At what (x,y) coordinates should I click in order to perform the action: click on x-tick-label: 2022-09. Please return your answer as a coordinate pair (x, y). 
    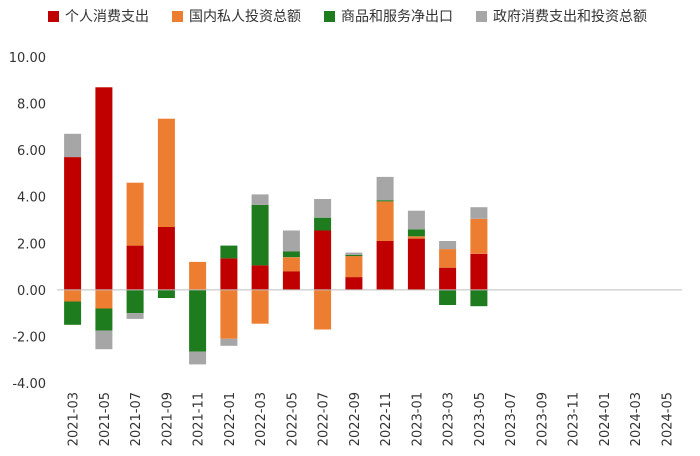
    Looking at the image, I should click on (355, 419).